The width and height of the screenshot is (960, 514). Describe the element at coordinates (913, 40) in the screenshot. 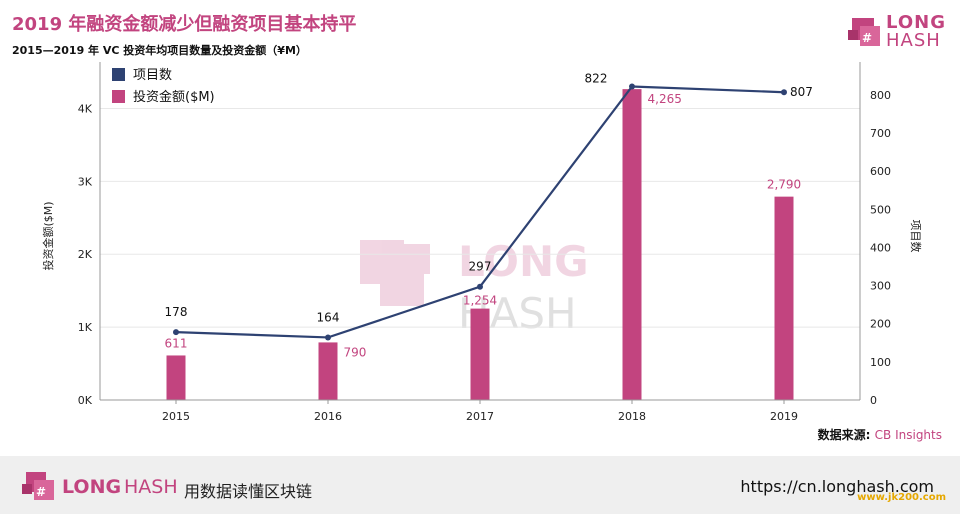

I see `logo-text-hash: HASH` at that location.